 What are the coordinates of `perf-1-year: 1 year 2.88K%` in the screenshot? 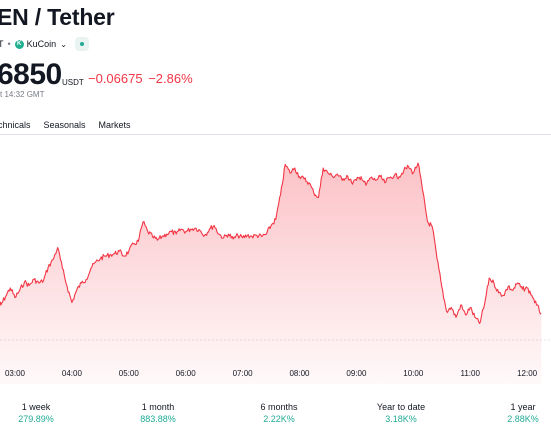 It's located at (517, 413).